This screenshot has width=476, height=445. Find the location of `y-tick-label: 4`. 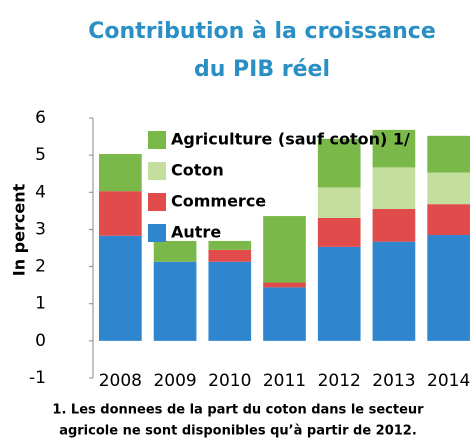

y-tick-label: 4 is located at coordinates (40, 192).